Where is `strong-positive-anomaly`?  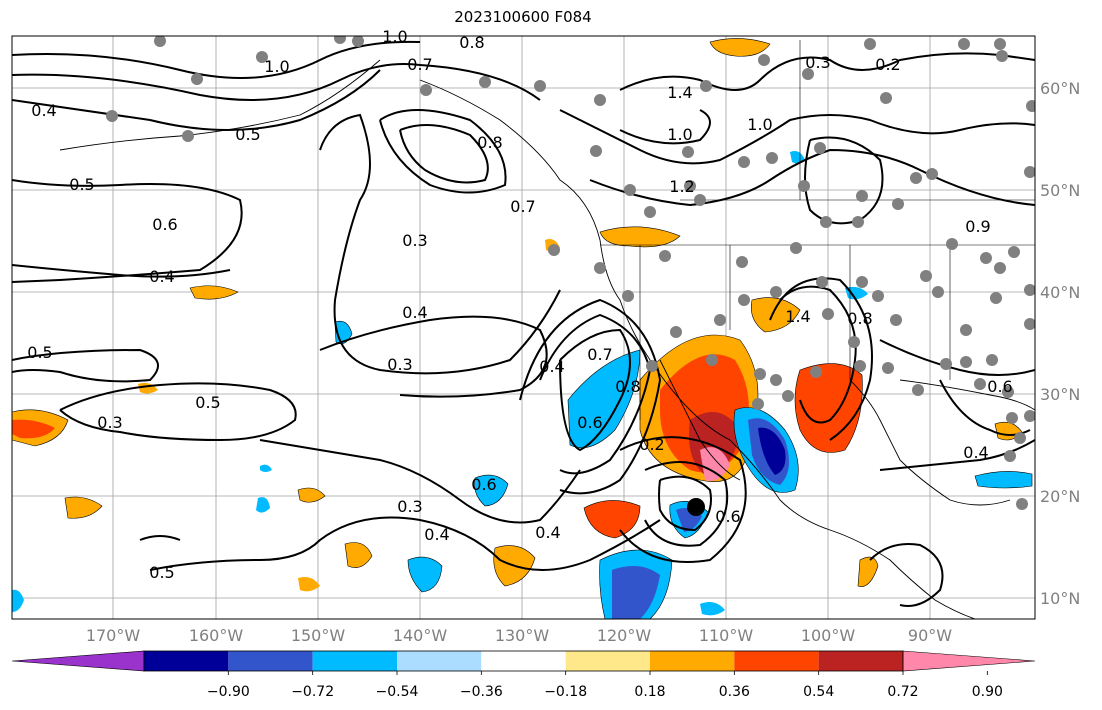 strong-positive-anomaly is located at coordinates (612, 519).